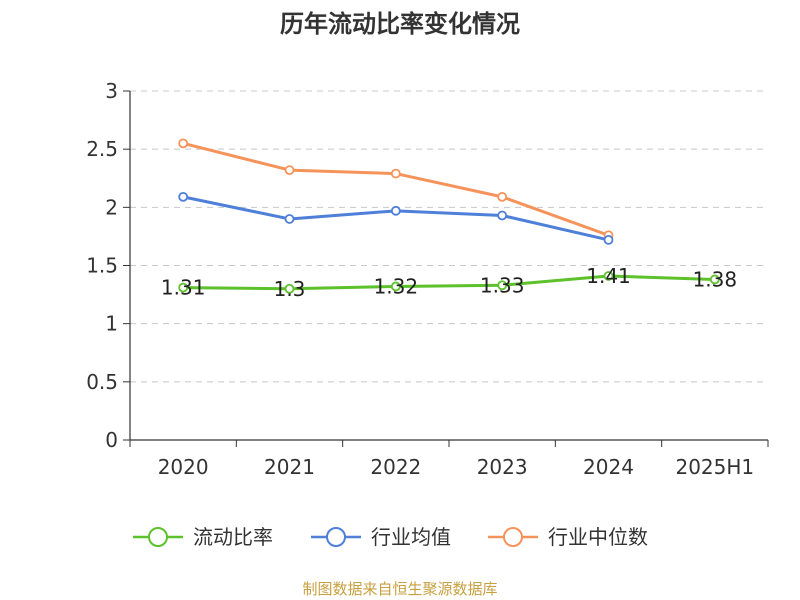 The width and height of the screenshot is (800, 600). Describe the element at coordinates (395, 467) in the screenshot. I see `x-tick-label: 2022` at that location.